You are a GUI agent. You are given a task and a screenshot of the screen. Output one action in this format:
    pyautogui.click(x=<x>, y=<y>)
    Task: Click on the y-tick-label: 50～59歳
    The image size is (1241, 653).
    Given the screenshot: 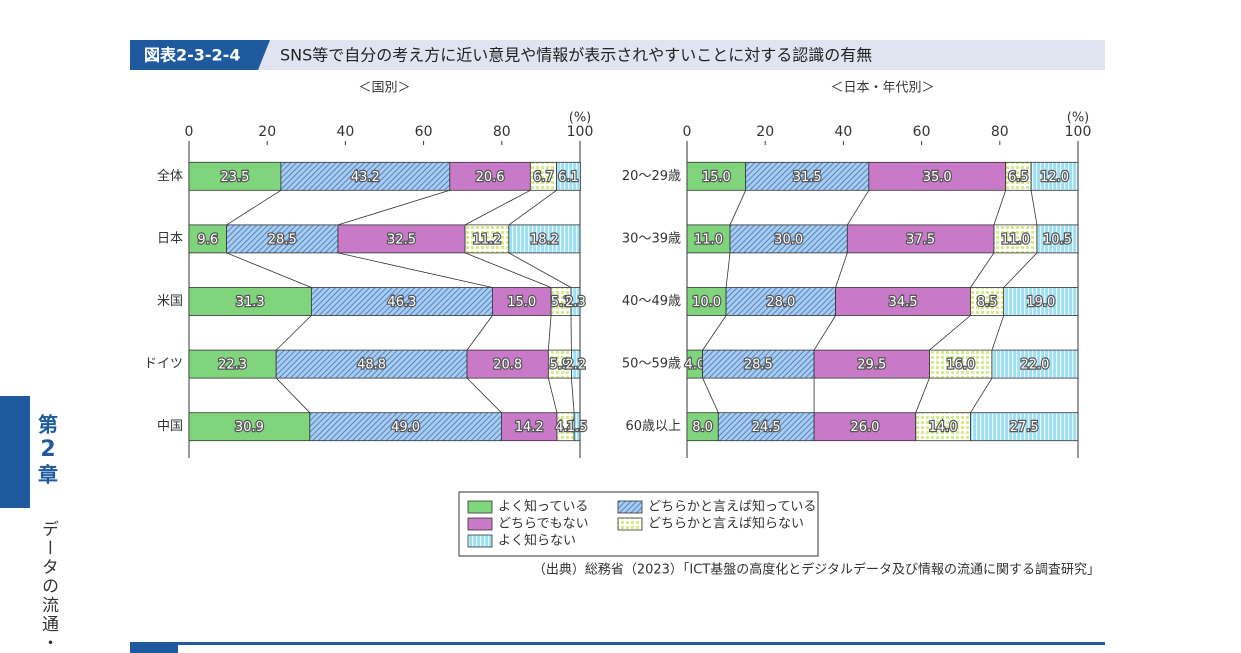 What is the action you would take?
    pyautogui.click(x=651, y=364)
    